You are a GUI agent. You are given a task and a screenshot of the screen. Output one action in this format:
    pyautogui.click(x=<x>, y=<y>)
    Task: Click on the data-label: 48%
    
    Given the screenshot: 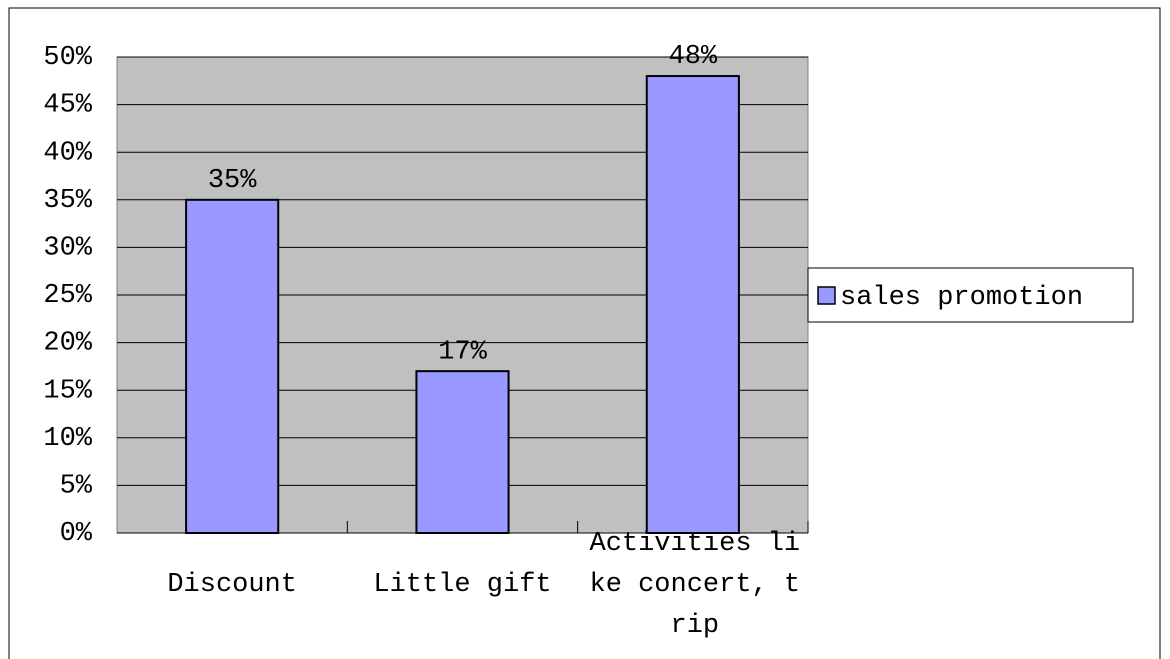 What is the action you would take?
    pyautogui.click(x=693, y=57)
    